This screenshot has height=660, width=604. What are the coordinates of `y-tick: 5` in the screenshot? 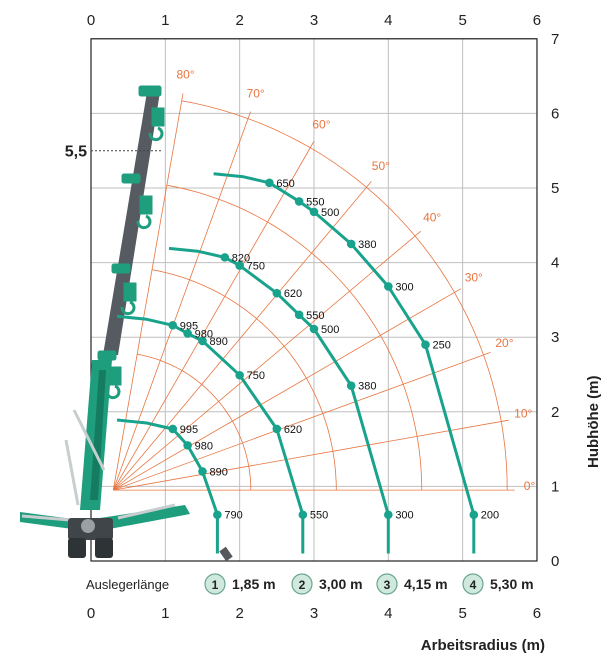 It's located at (555, 188).